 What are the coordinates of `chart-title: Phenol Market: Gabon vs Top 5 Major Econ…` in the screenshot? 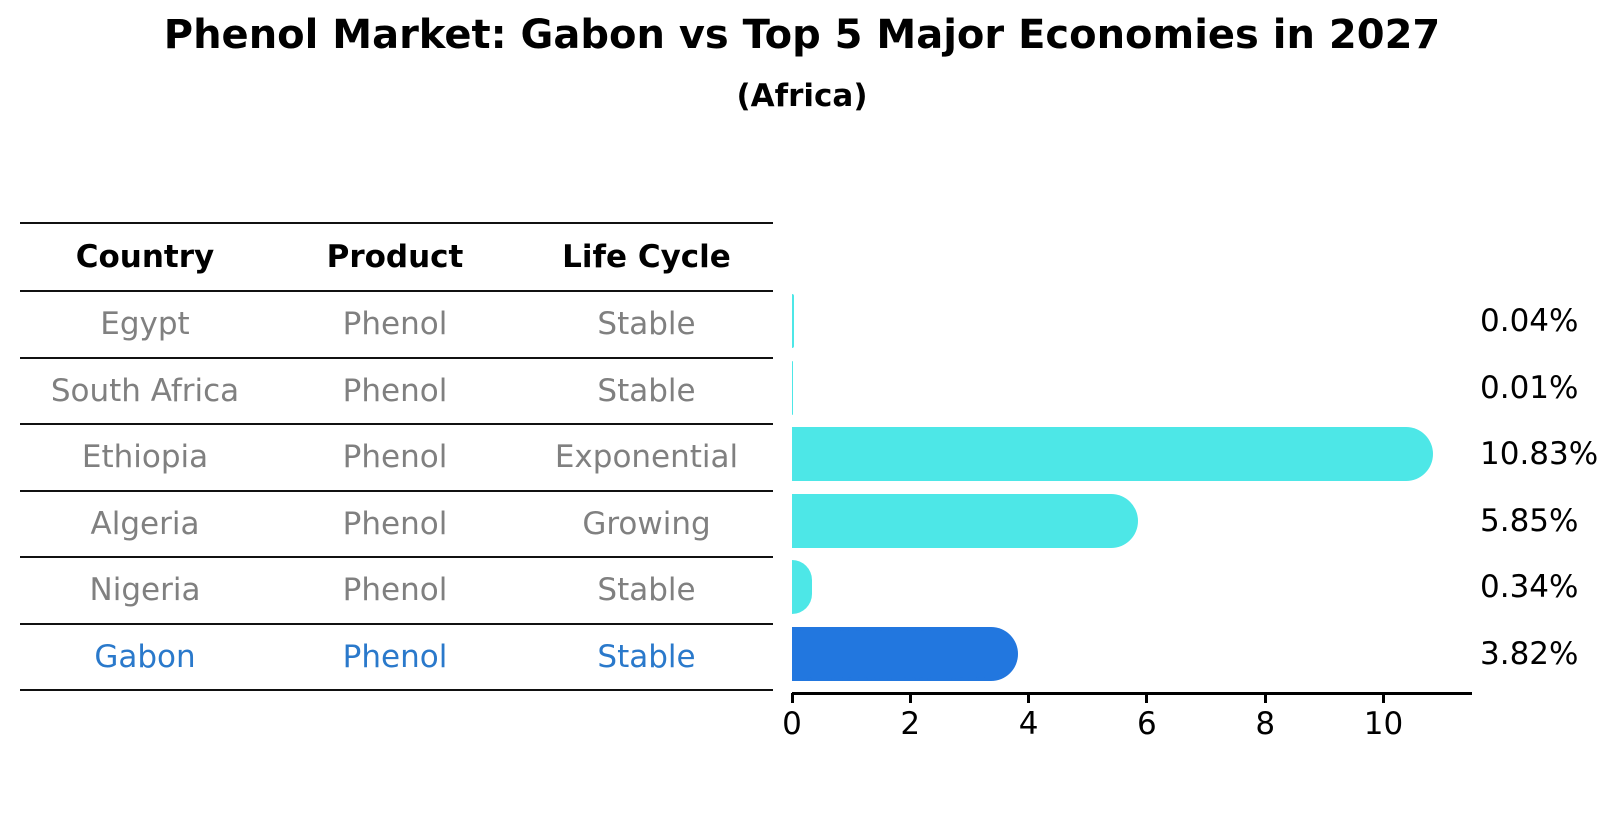 It's located at (802, 35).